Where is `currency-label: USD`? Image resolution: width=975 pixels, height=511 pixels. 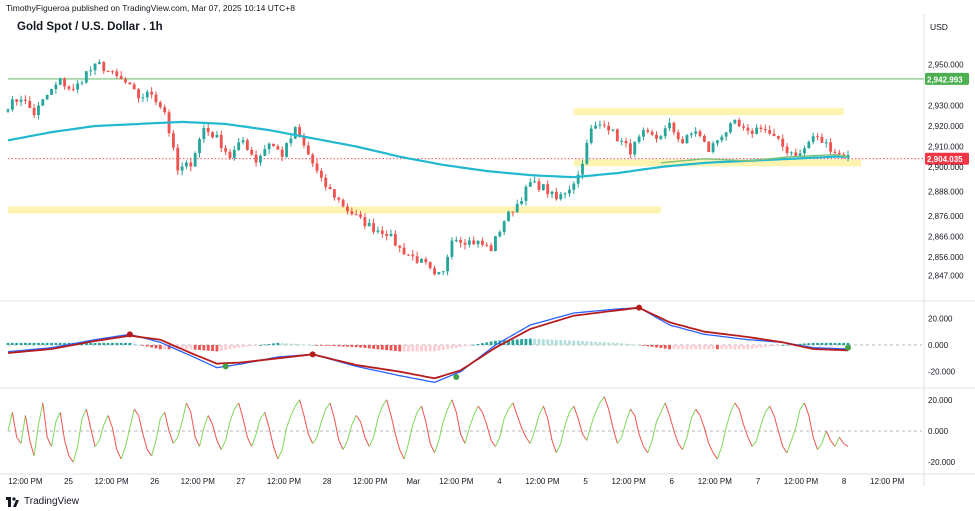 currency-label: USD is located at coordinates (939, 27).